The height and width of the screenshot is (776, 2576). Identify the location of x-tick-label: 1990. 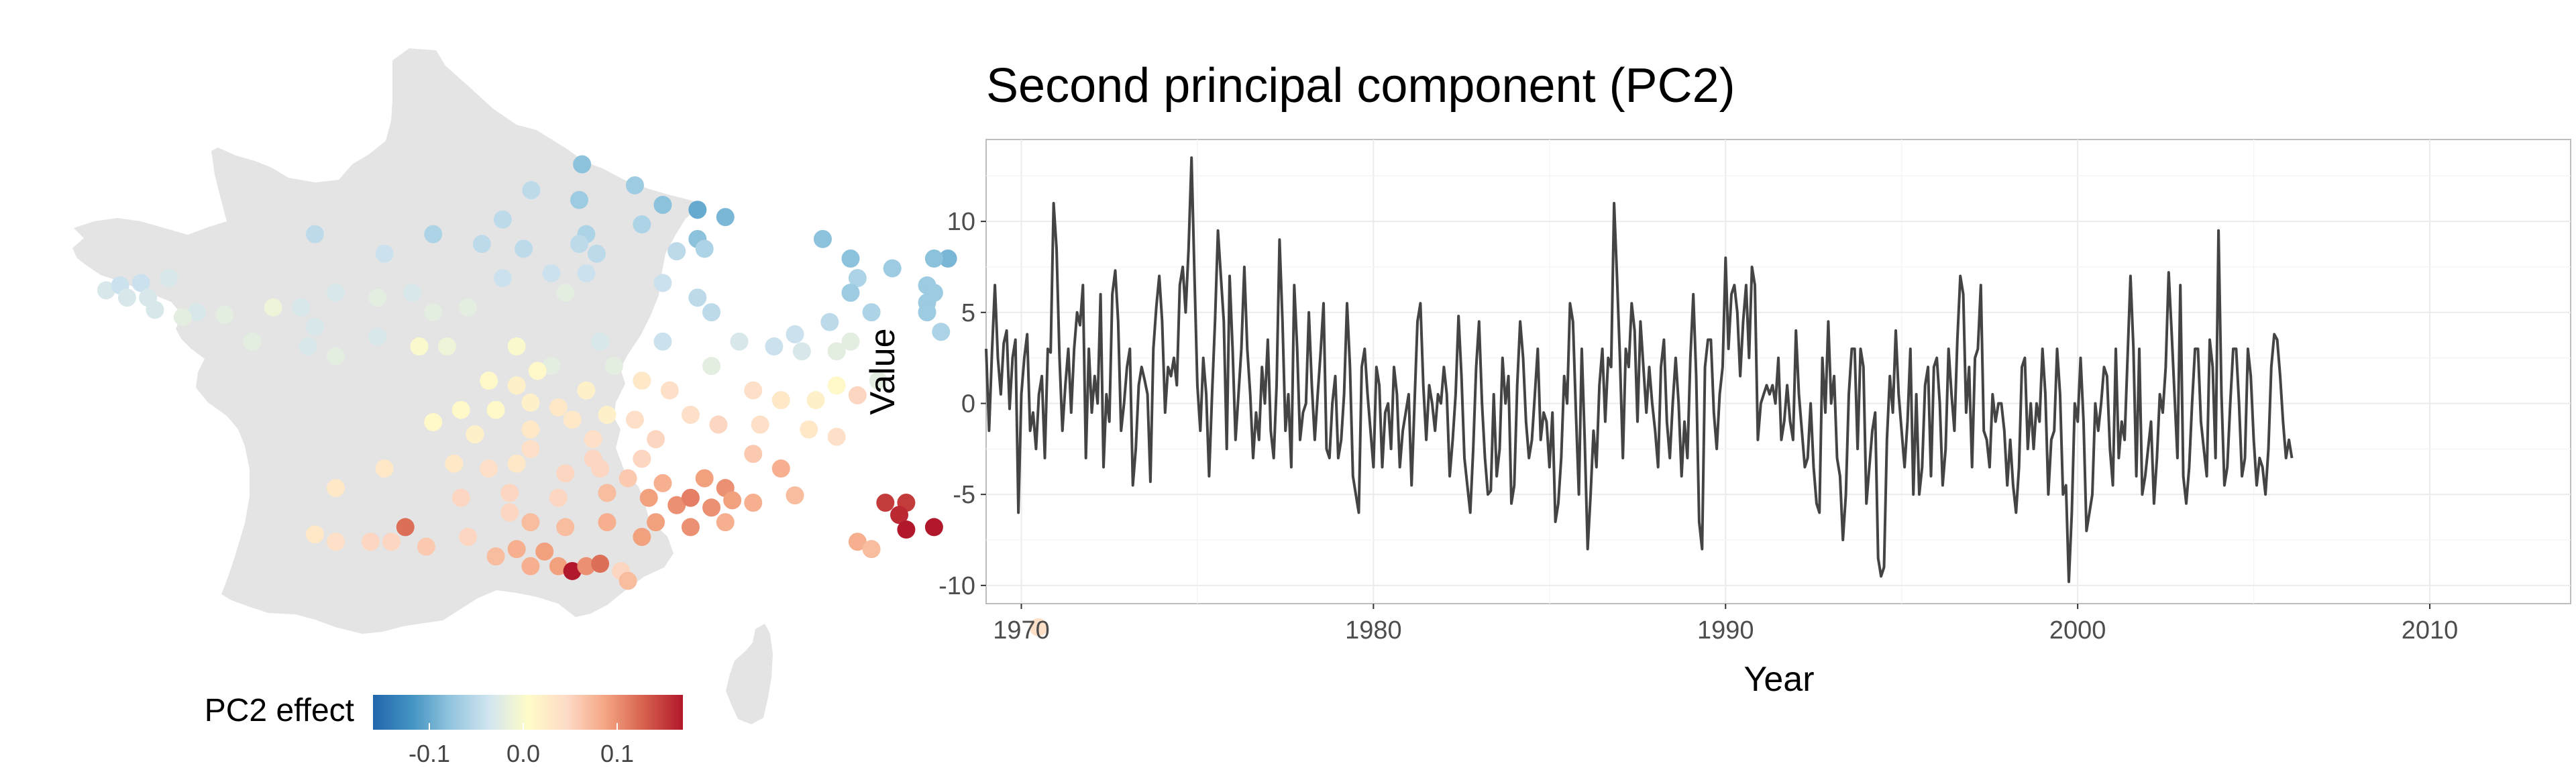
(1725, 630).